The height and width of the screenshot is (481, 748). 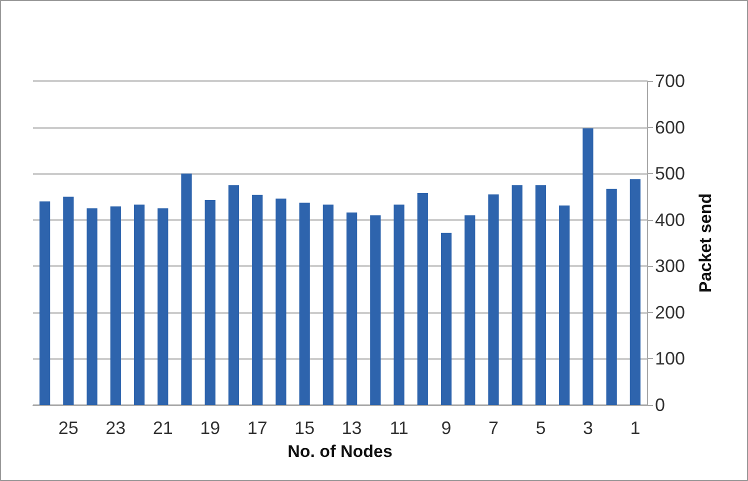 I want to click on x-tick-label: 9, so click(x=446, y=428).